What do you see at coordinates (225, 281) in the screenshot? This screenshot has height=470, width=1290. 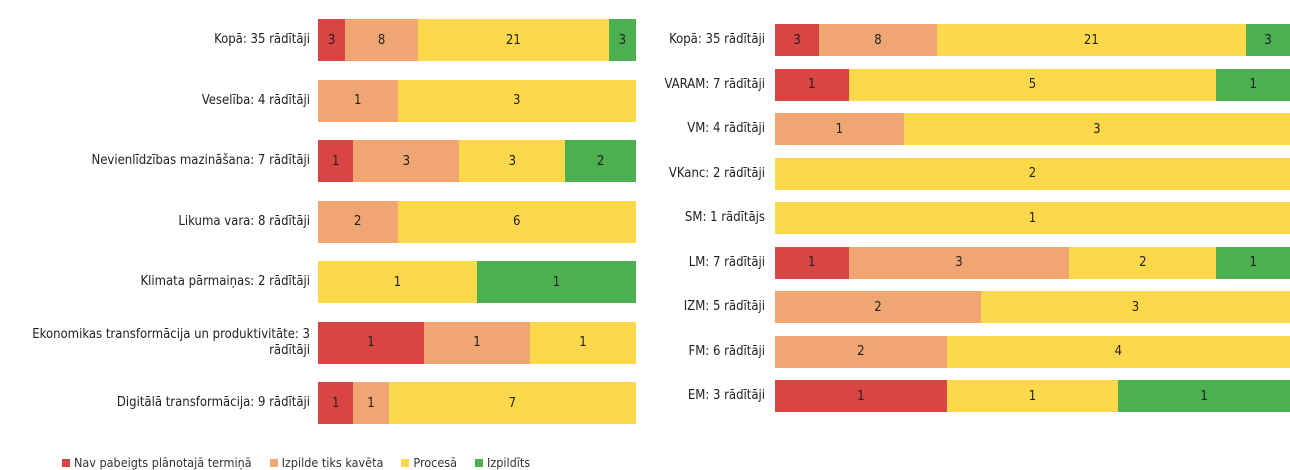 I see `category-label: Klimata pārmaiņas: 2 rādītāji` at bounding box center [225, 281].